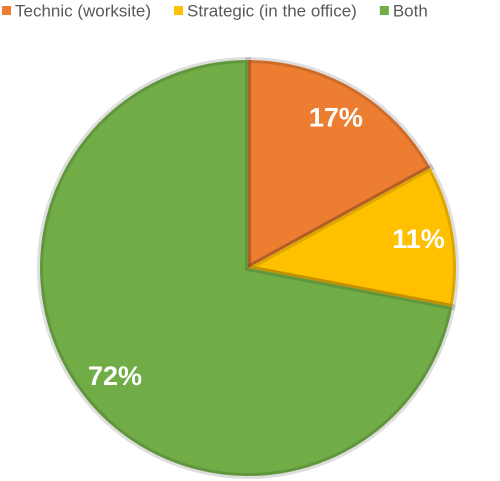  Describe the element at coordinates (418, 239) in the screenshot. I see `value-label: 11%` at that location.